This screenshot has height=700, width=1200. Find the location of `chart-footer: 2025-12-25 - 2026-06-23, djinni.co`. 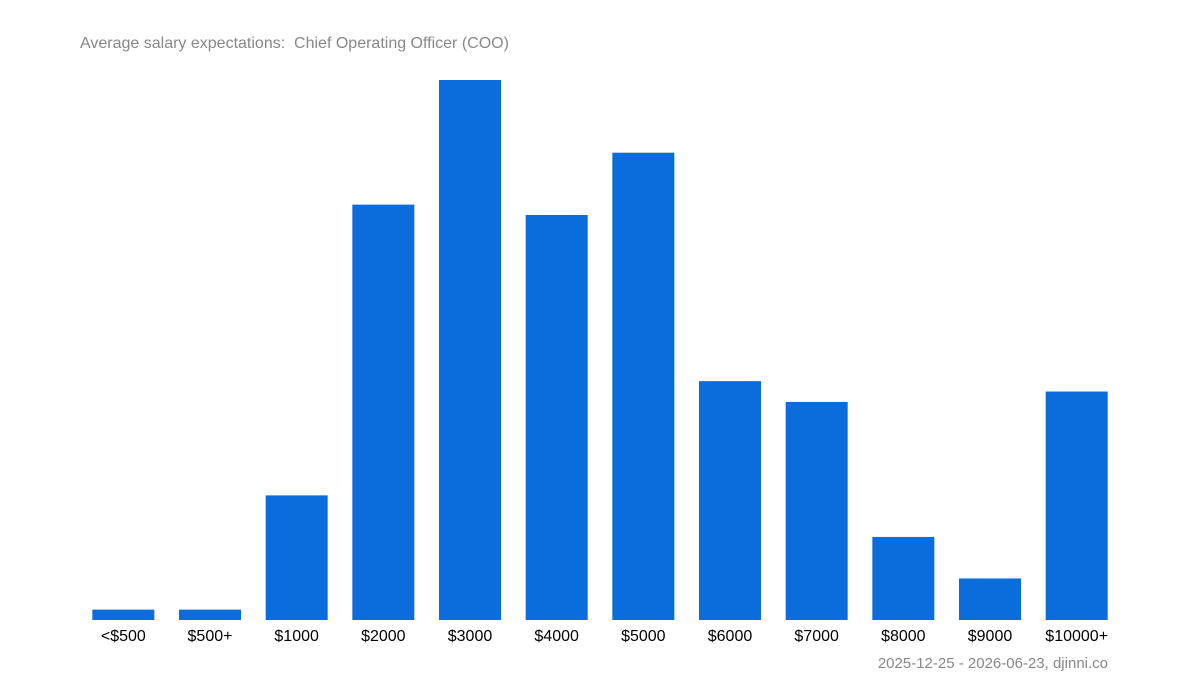

chart-footer: 2025-12-25 - 2026-06-23, djinni.co is located at coordinates (993, 663).